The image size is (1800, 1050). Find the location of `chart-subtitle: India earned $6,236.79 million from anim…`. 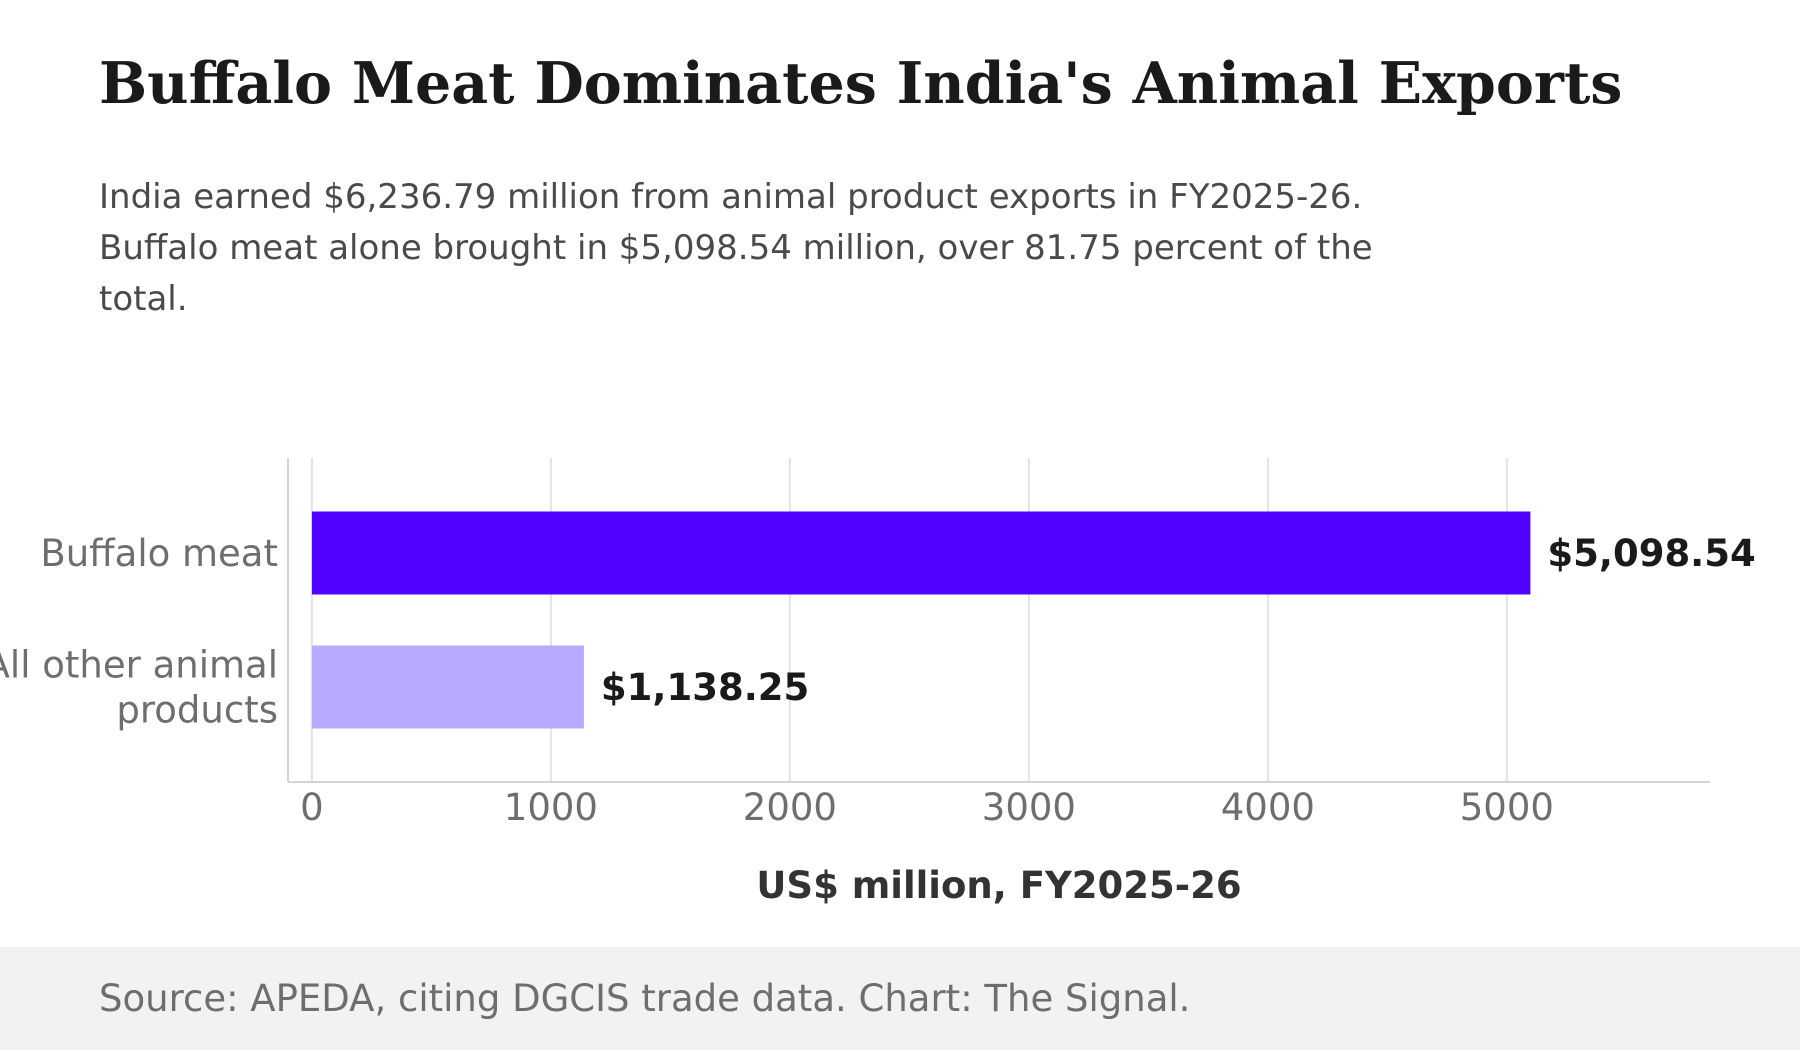

chart-subtitle: India earned $6,236.79 million from anim… is located at coordinates (736, 248).